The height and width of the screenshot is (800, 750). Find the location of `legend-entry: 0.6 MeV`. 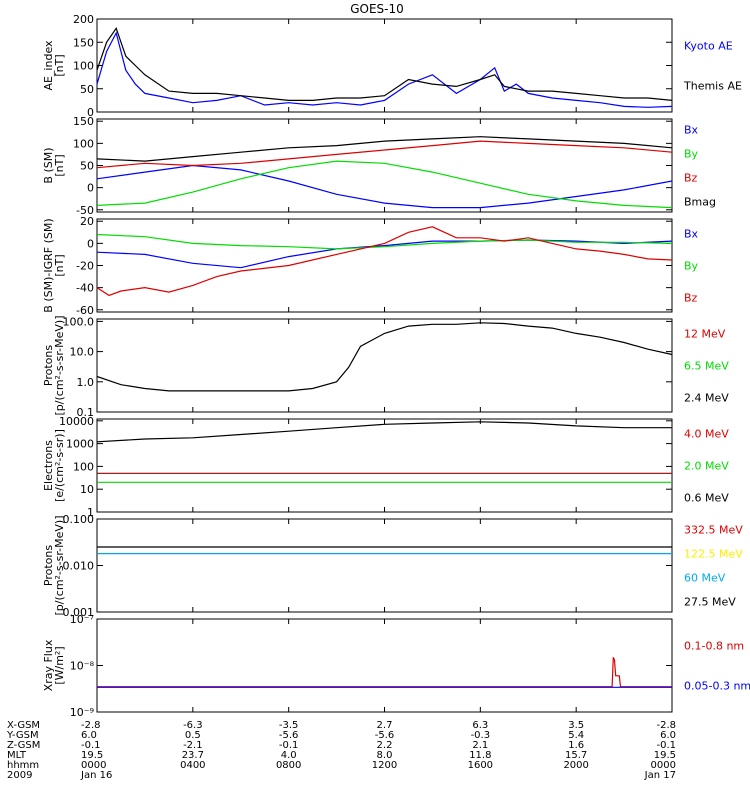

legend-entry: 0.6 MeV is located at coordinates (706, 498).